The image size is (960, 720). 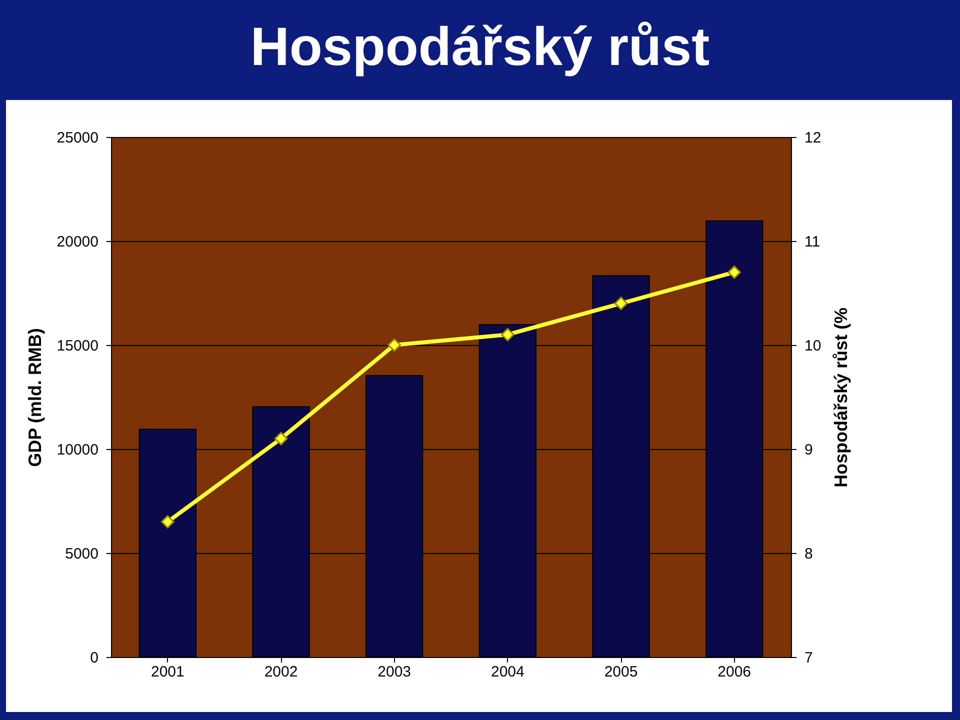 I want to click on y-tick-label: 20000, so click(x=77, y=242).